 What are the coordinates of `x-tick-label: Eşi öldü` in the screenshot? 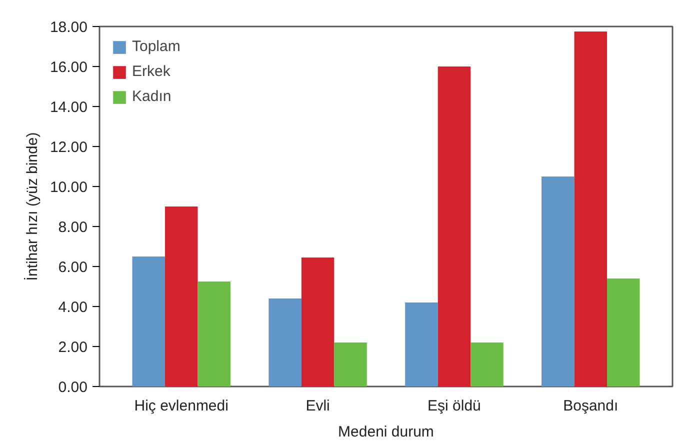 It's located at (454, 406).